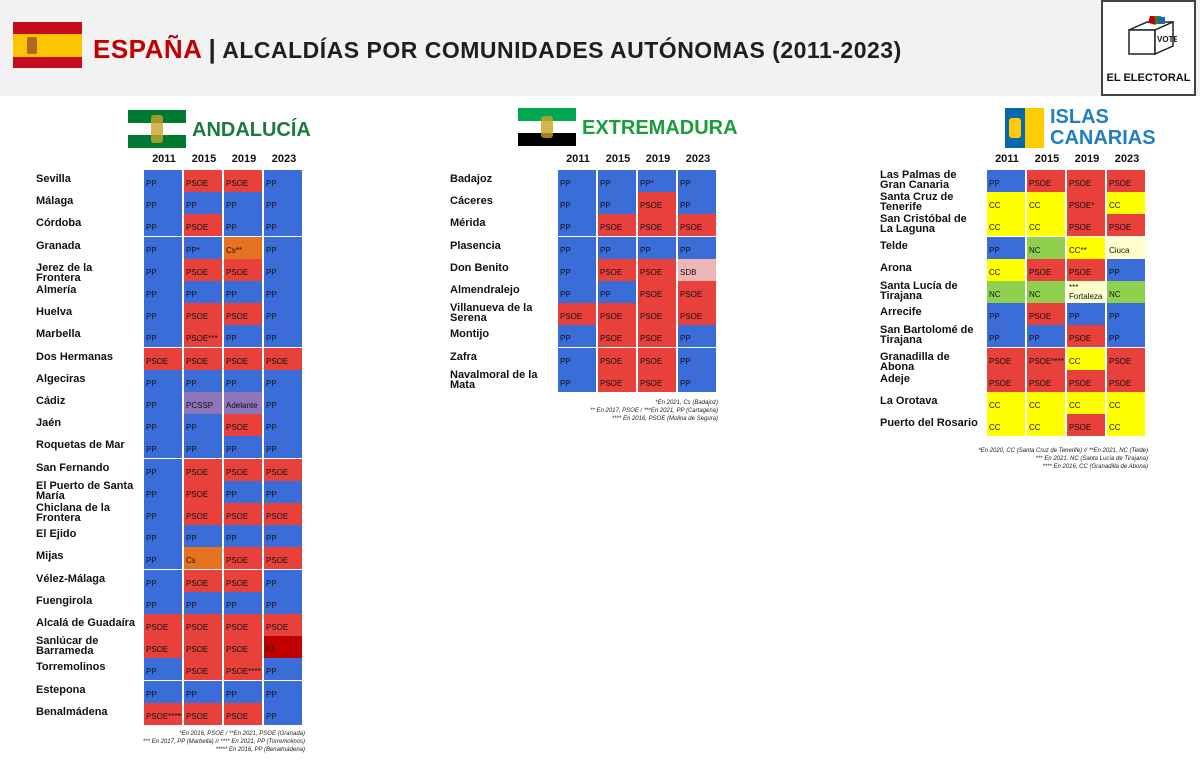 The width and height of the screenshot is (1200, 763). I want to click on row-label: Alcalá de Guadaíra, so click(86, 623).